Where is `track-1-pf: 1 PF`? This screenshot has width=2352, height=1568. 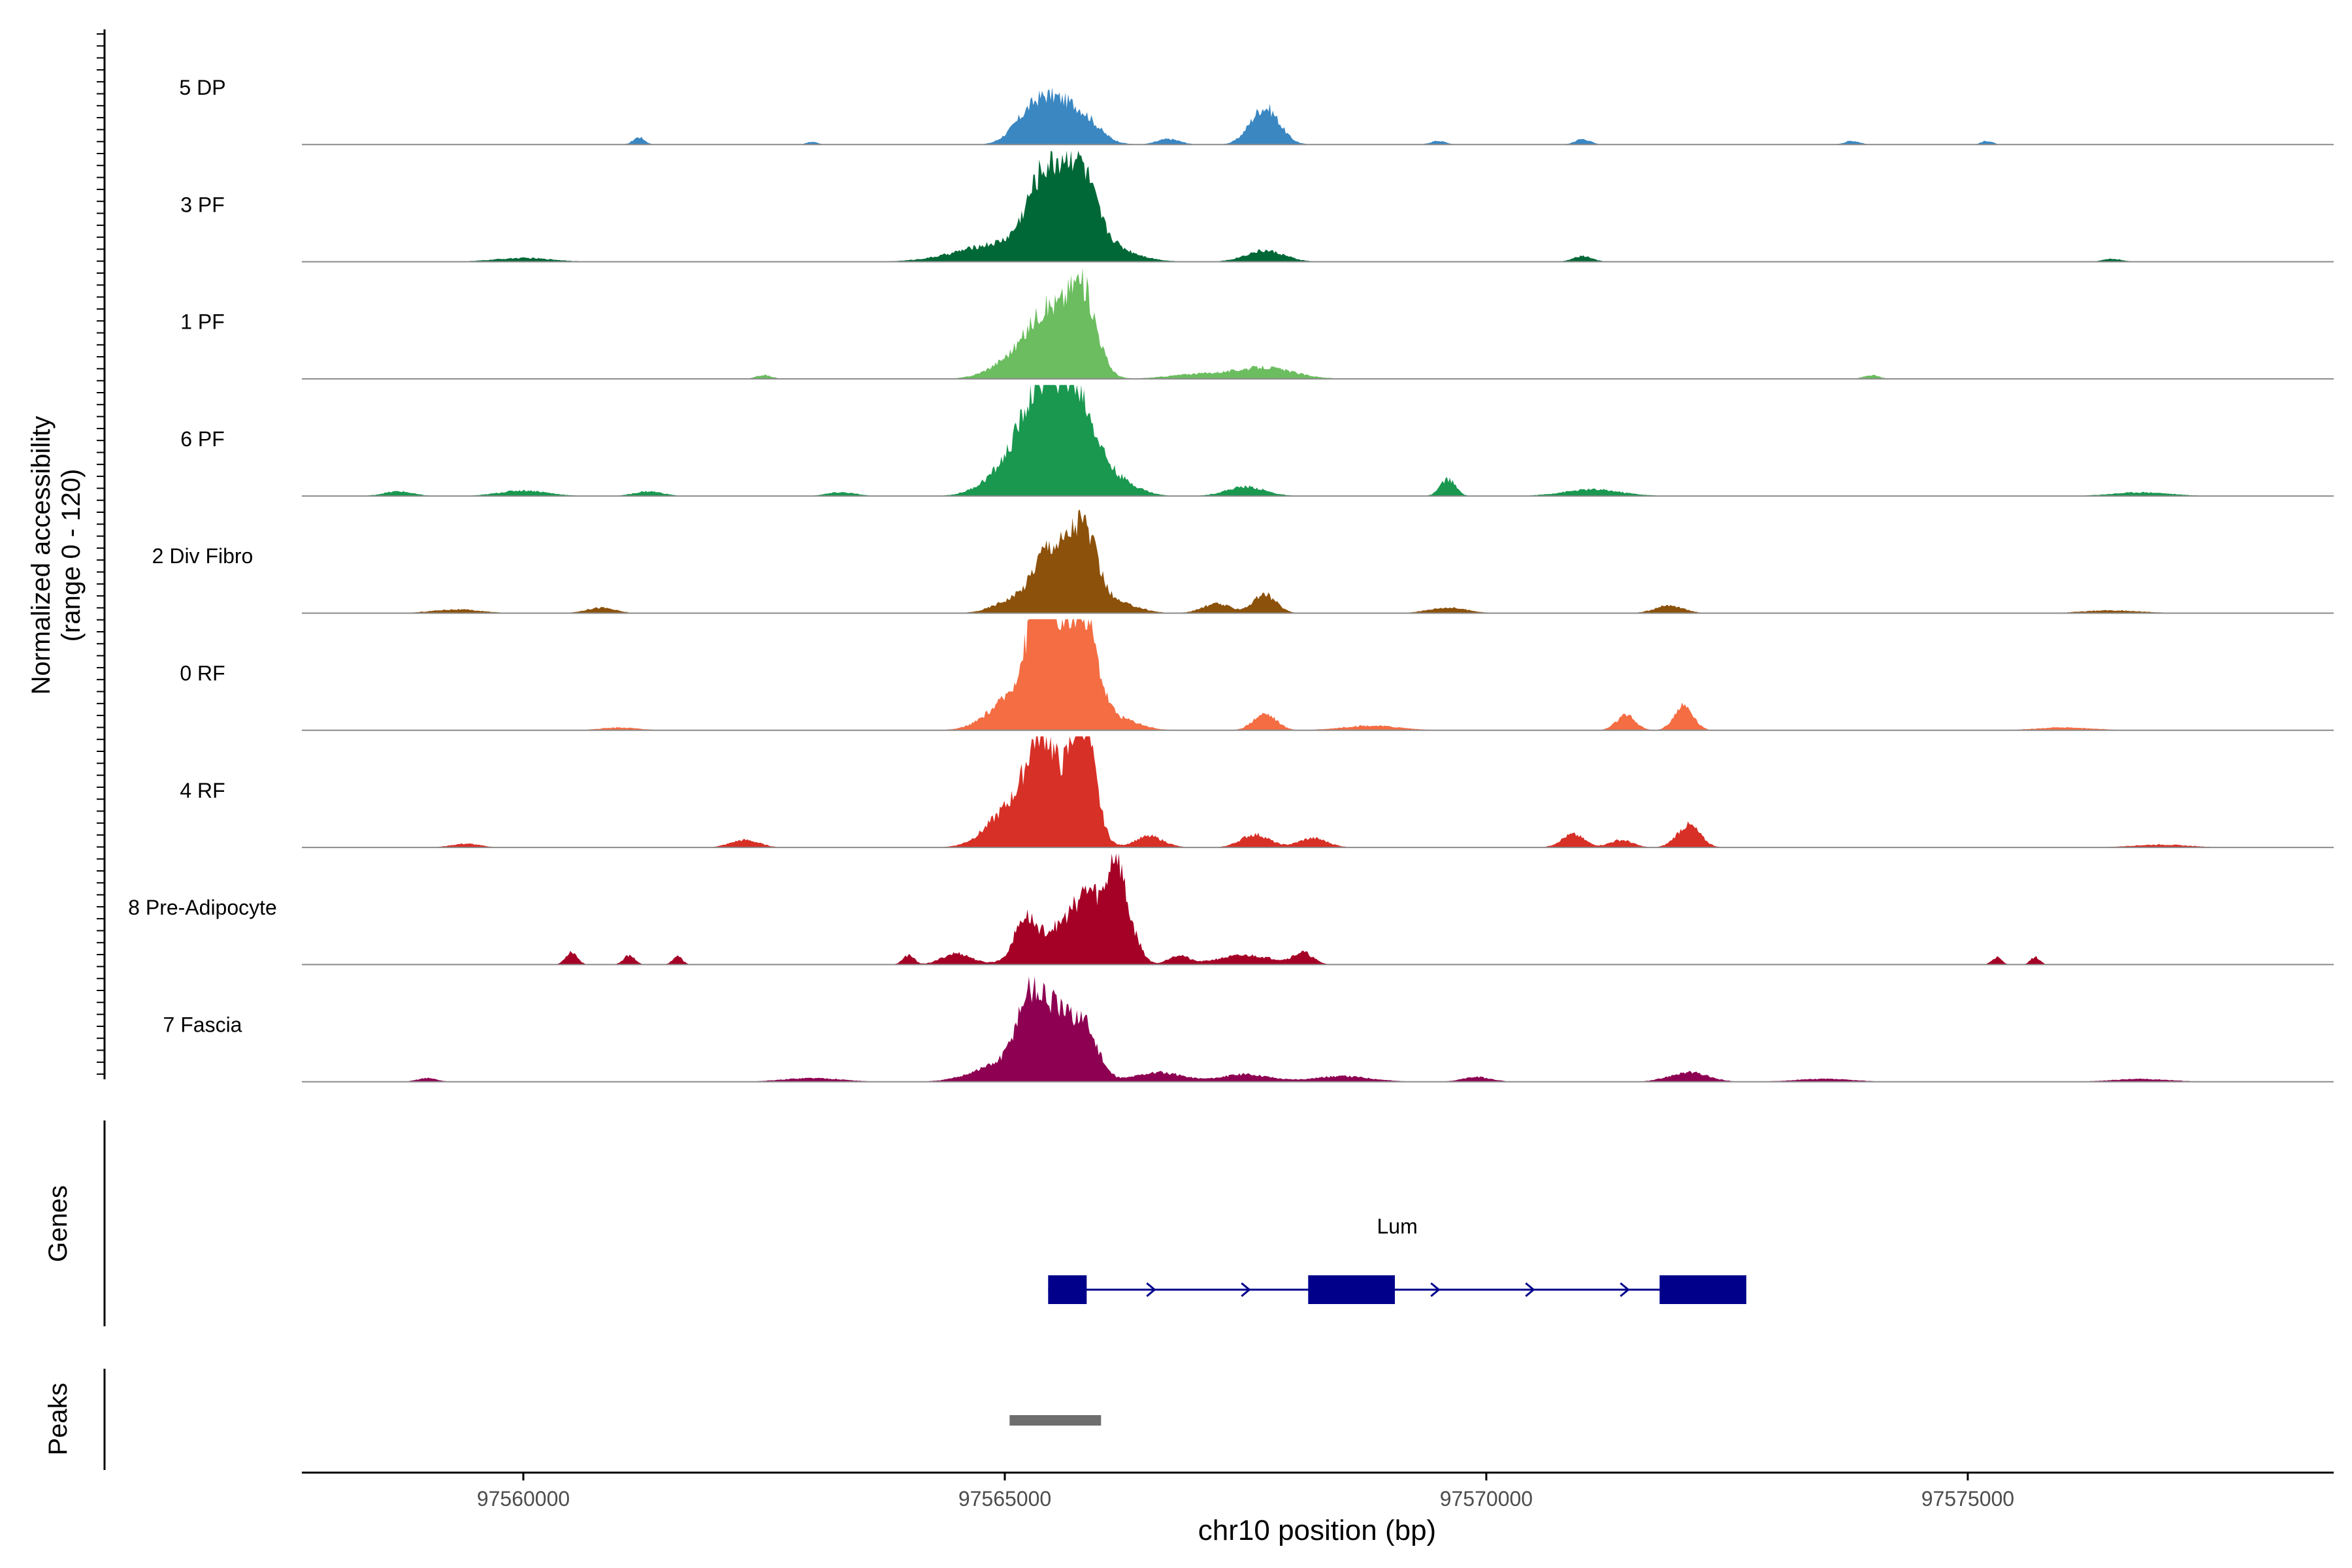
track-1-pf: 1 PF is located at coordinates (1257, 323).